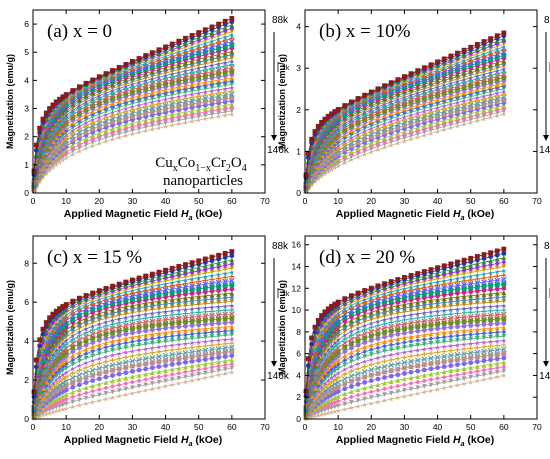  What do you see at coordinates (133, 142) in the screenshot?
I see `series-134K` at bounding box center [133, 142].